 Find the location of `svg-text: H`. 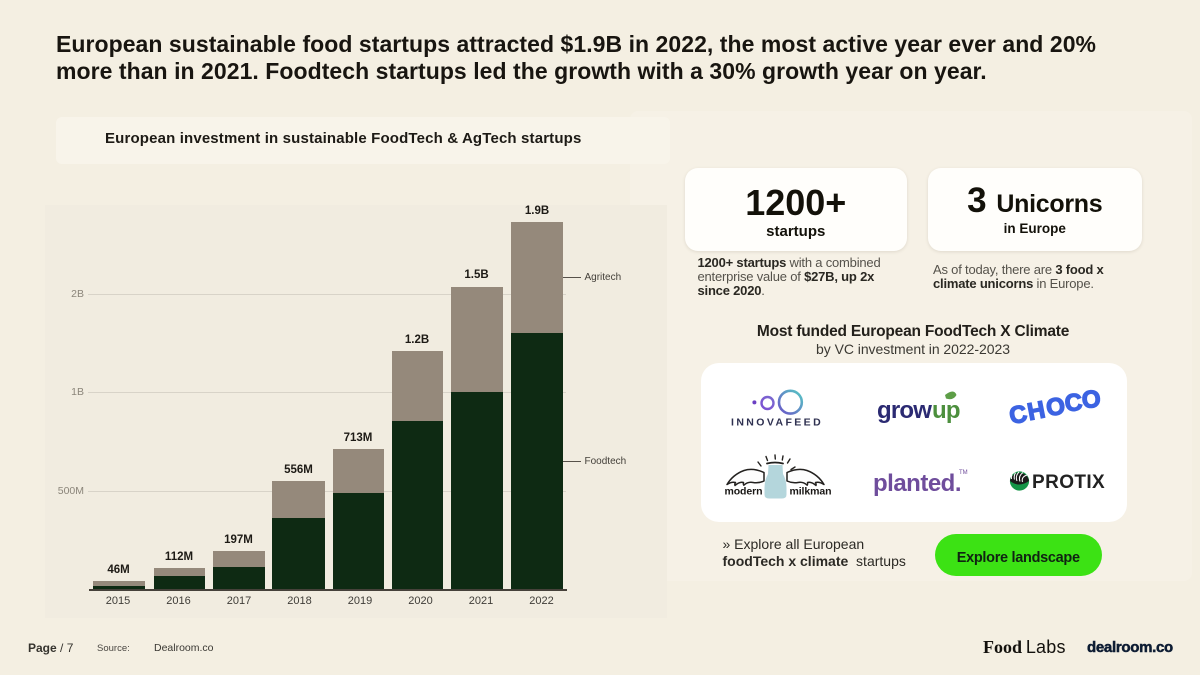

svg-text: H is located at coordinates (1036, 411).